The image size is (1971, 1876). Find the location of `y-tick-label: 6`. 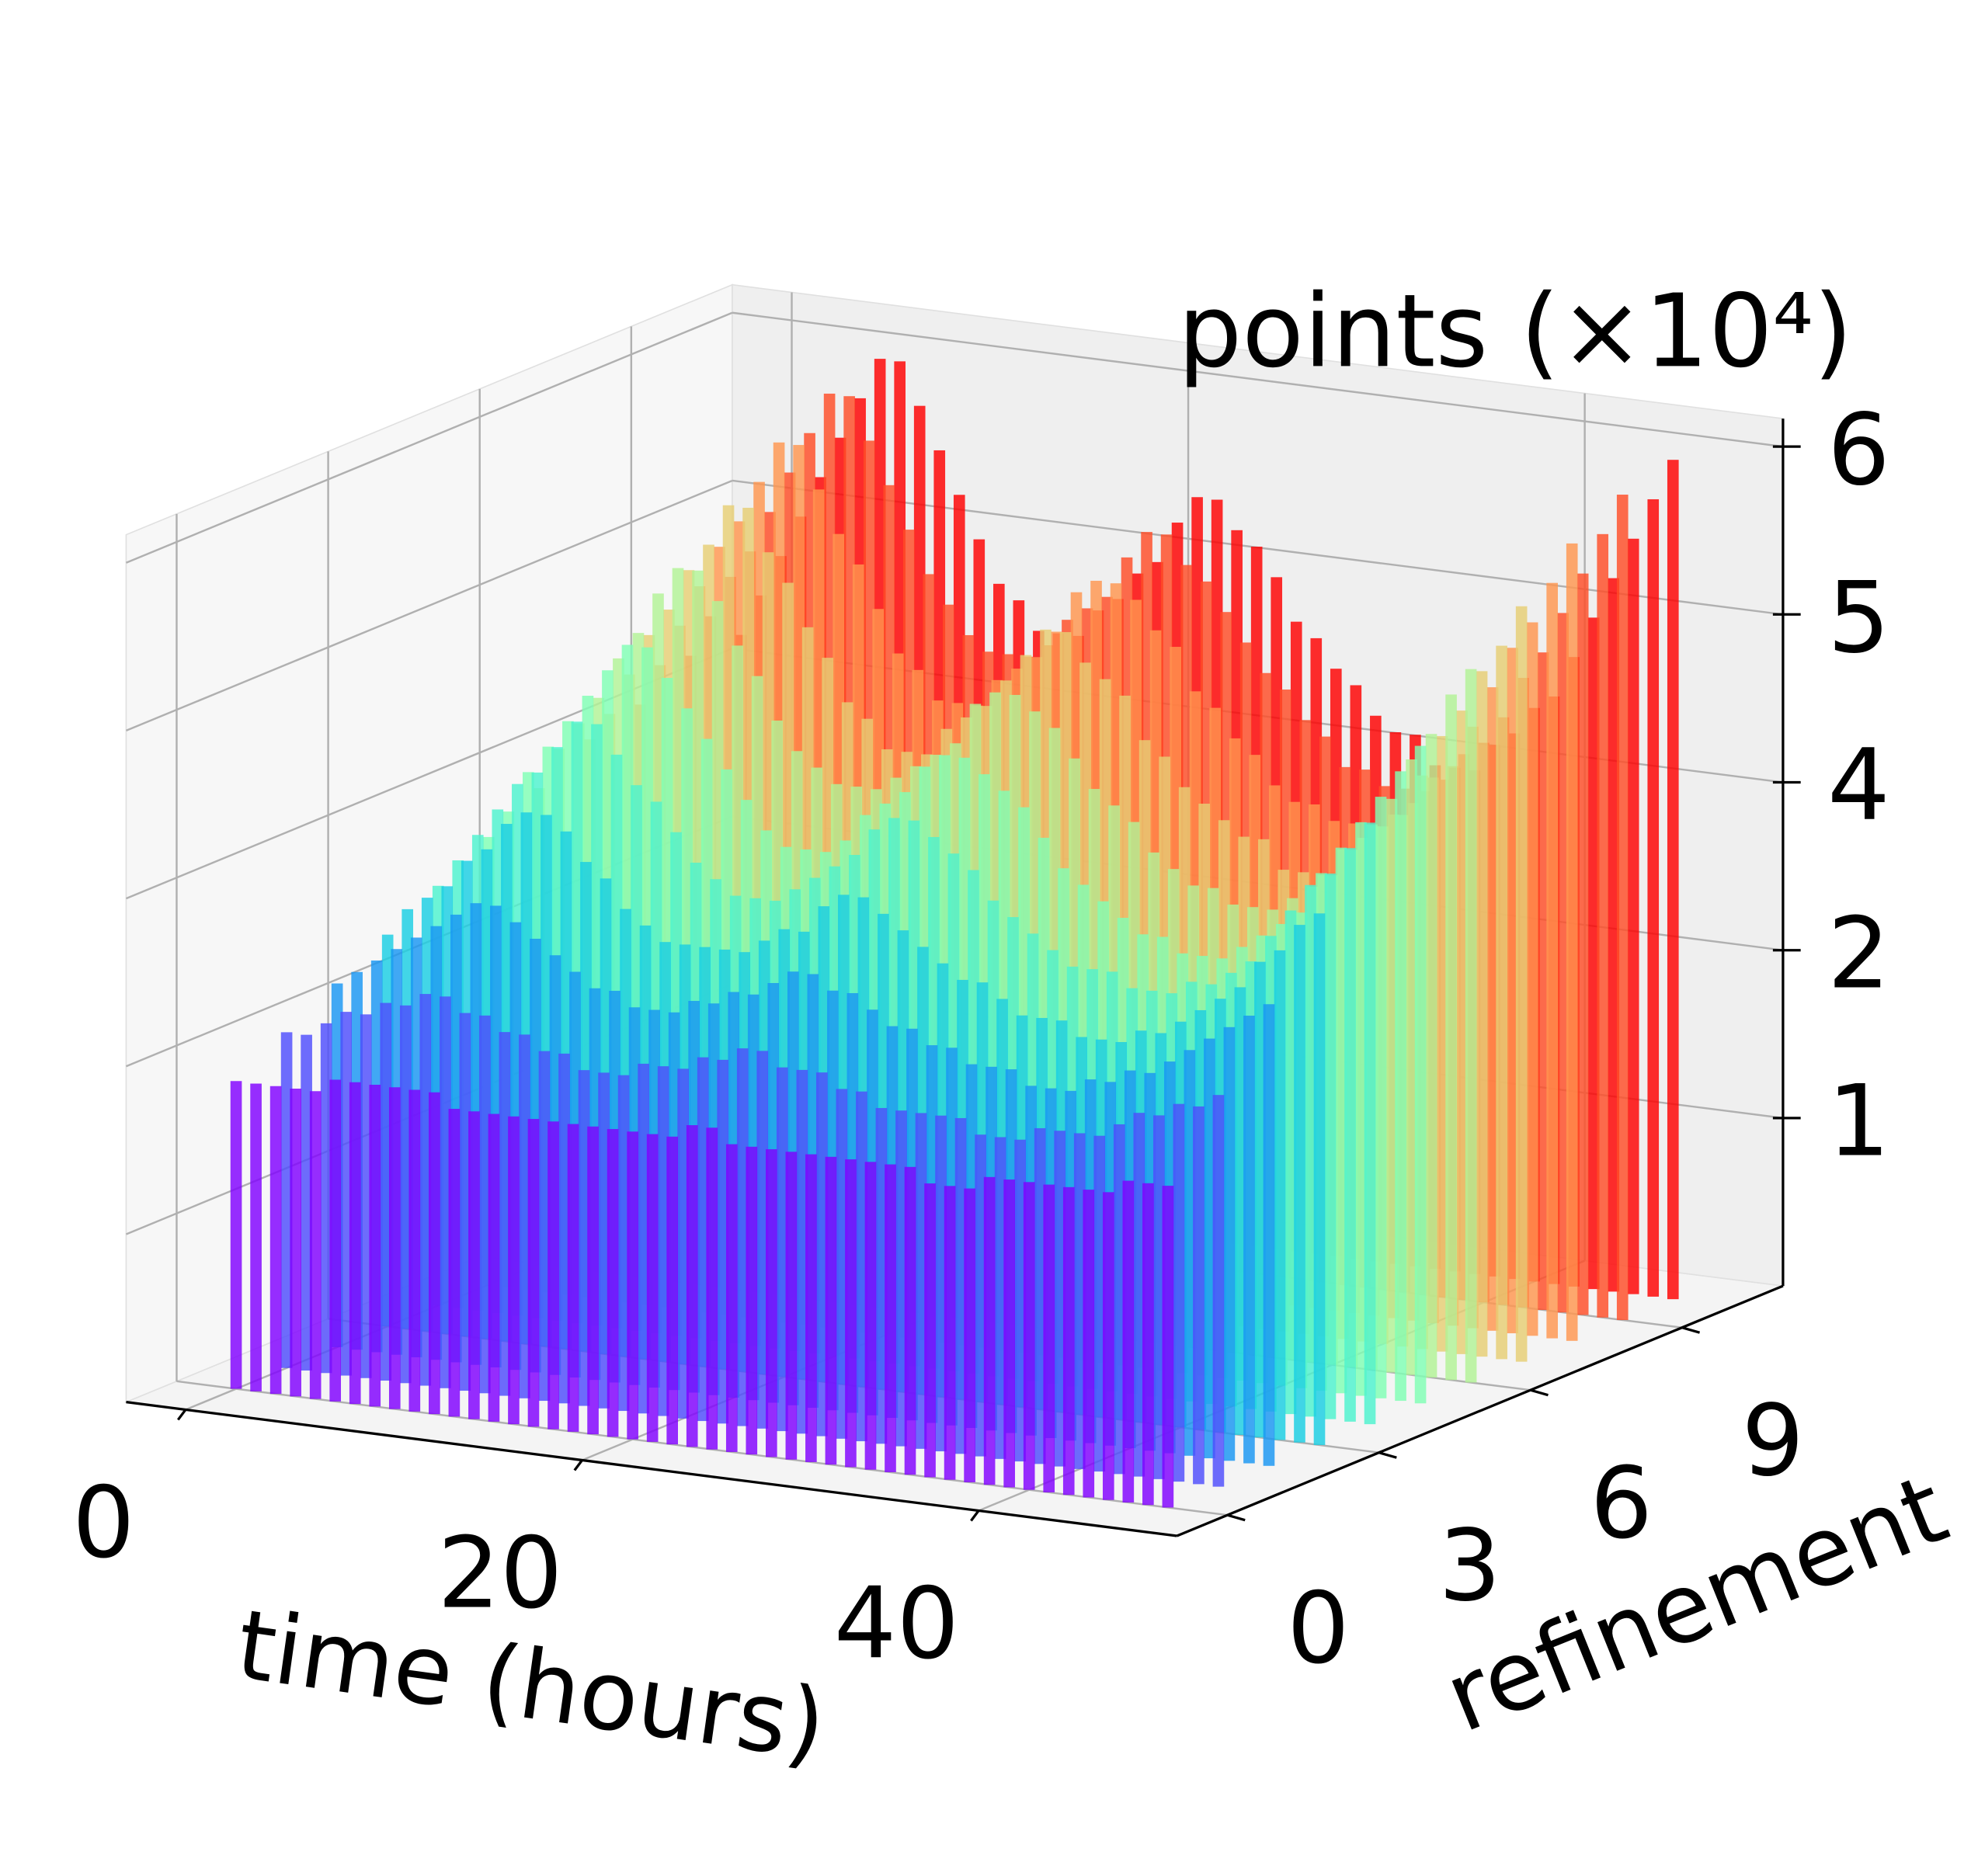

y-tick-label: 6 is located at coordinates (1621, 1503).